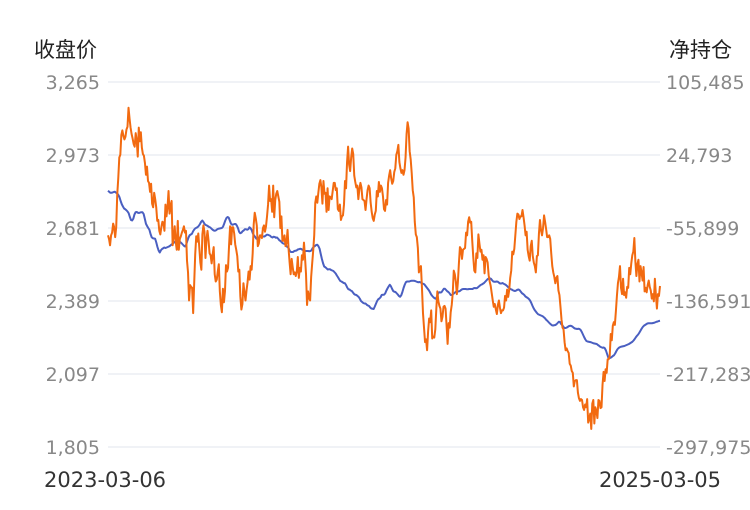  I want to click on left-tick-label: 2,973, so click(73, 156).